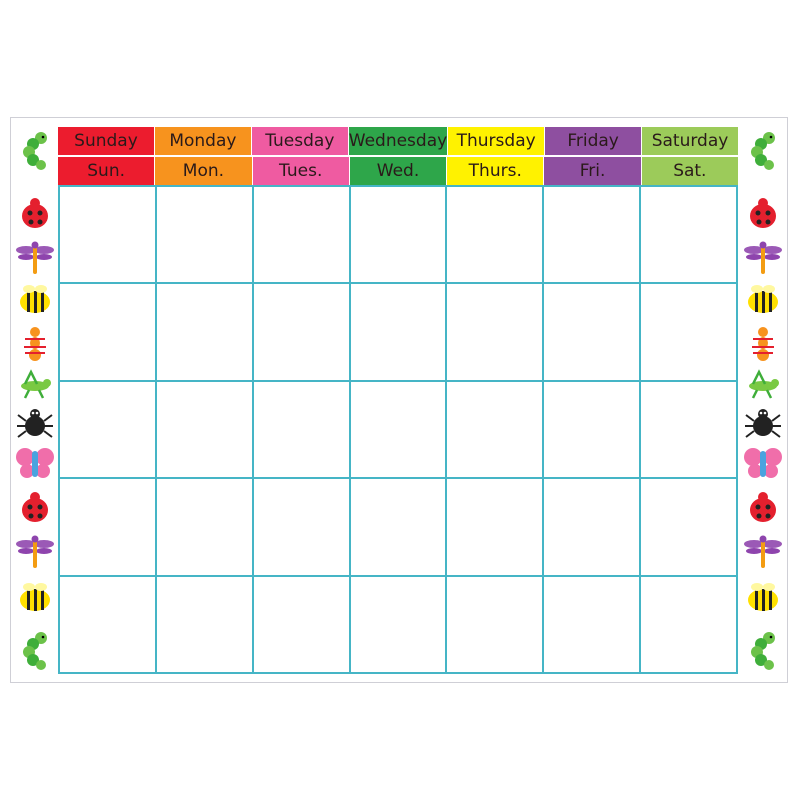  What do you see at coordinates (594, 141) in the screenshot?
I see `day-name-friday: Friday` at bounding box center [594, 141].